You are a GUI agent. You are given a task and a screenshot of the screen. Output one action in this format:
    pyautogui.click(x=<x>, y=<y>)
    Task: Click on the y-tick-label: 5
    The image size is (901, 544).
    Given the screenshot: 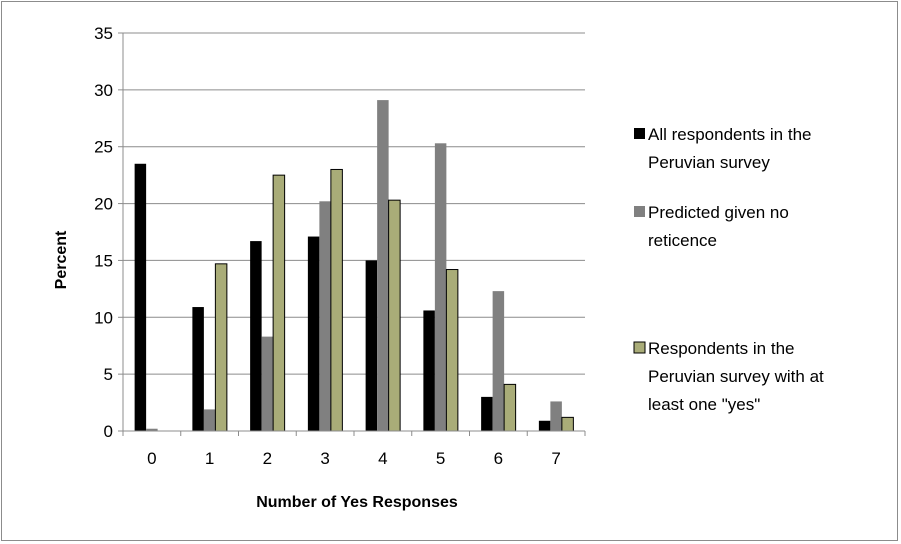 What is the action you would take?
    pyautogui.click(x=108, y=374)
    